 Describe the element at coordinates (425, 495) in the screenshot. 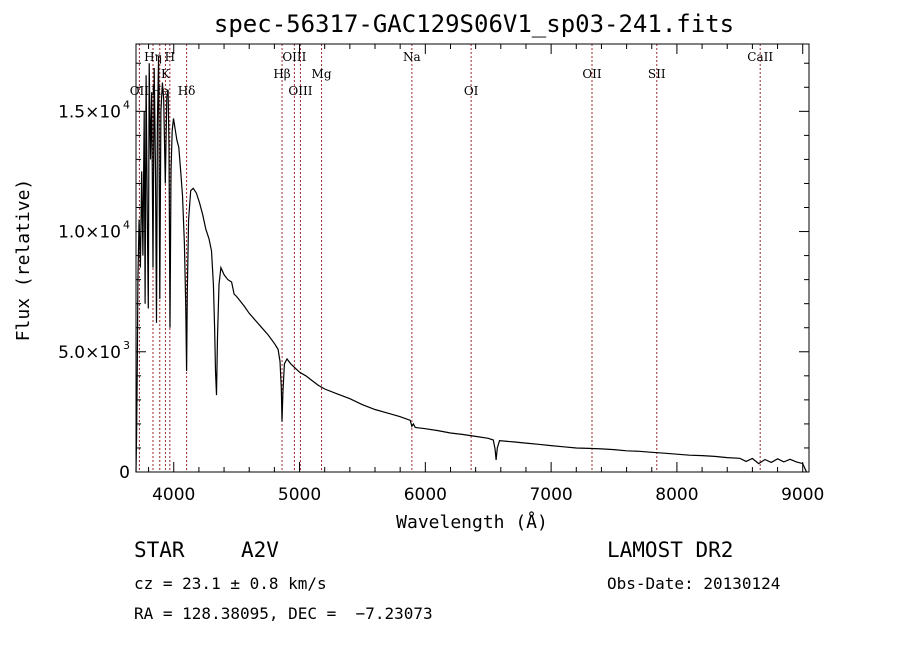

I see `x-tick-label: 6000` at that location.